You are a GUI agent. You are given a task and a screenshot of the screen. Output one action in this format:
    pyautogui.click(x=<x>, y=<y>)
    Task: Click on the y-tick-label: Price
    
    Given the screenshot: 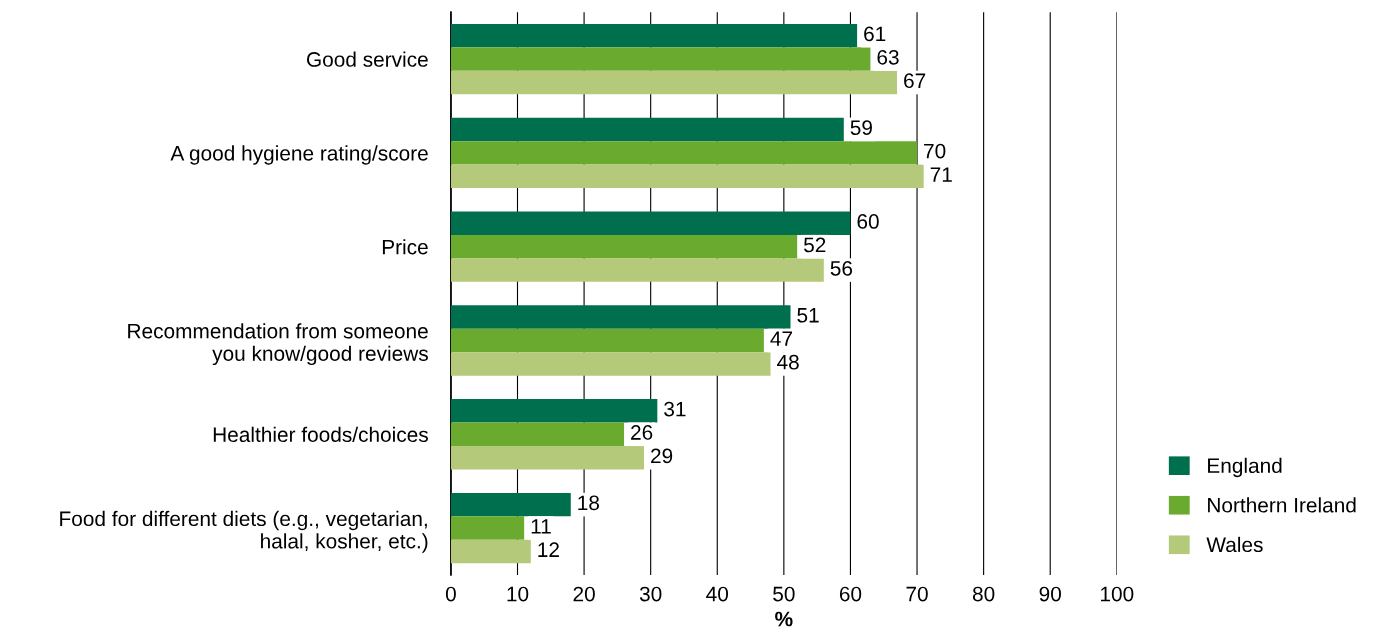 What is the action you would take?
    pyautogui.click(x=405, y=247)
    